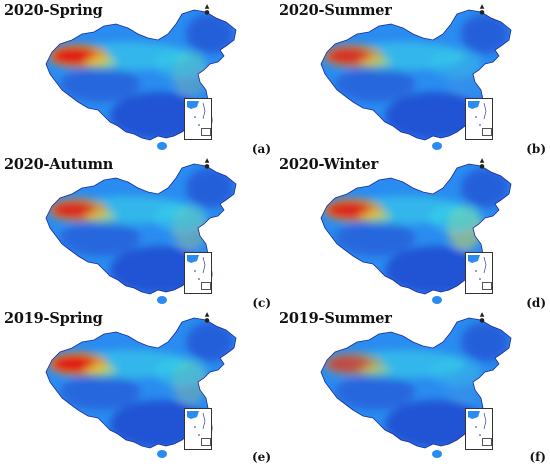  I want to click on panel-label: (e), so click(261, 457).